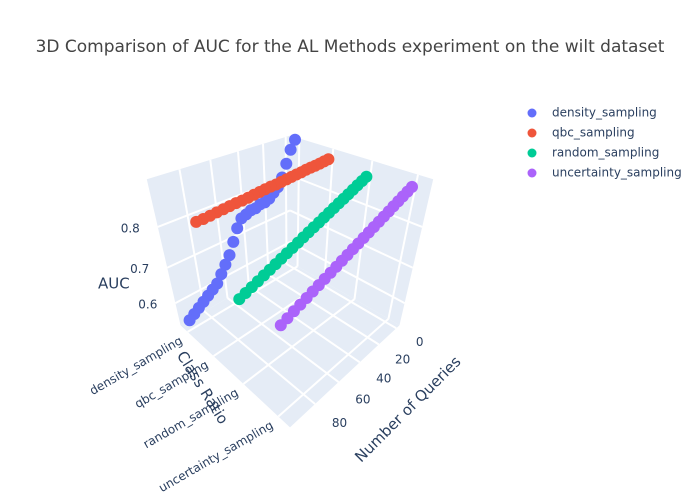 This screenshot has height=500, width=700. I want to click on x-tick-label: 60, so click(362, 399).